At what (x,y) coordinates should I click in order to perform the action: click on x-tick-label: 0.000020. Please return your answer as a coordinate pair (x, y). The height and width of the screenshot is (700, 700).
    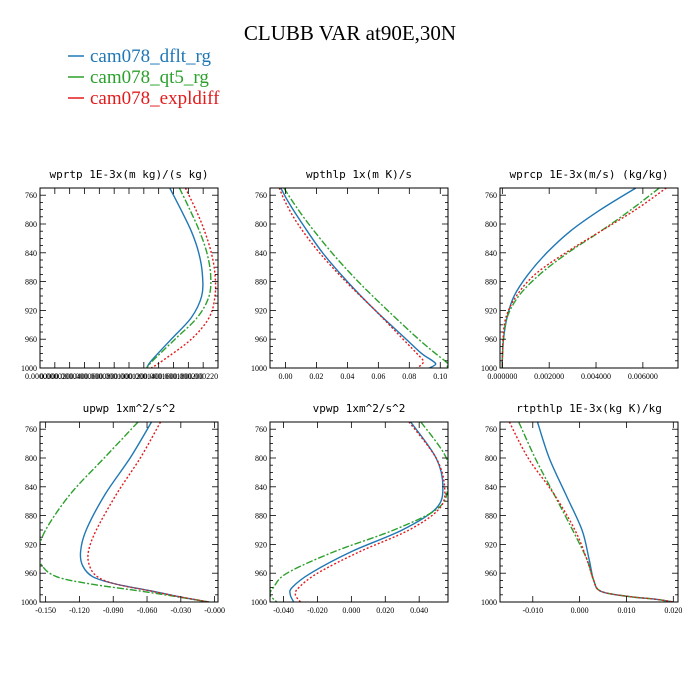
    Looking at the image, I should click on (55, 376).